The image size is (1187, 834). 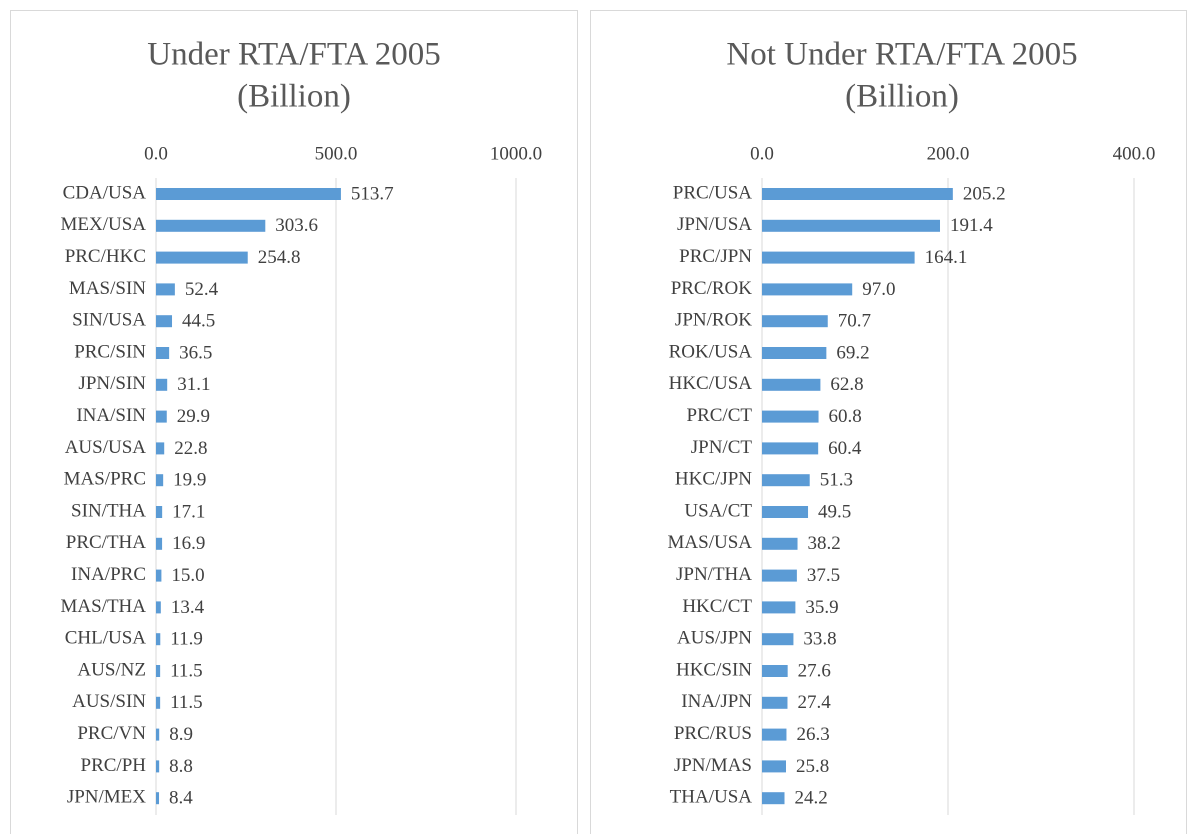 What do you see at coordinates (811, 798) in the screenshot?
I see `data-label: 24.2` at bounding box center [811, 798].